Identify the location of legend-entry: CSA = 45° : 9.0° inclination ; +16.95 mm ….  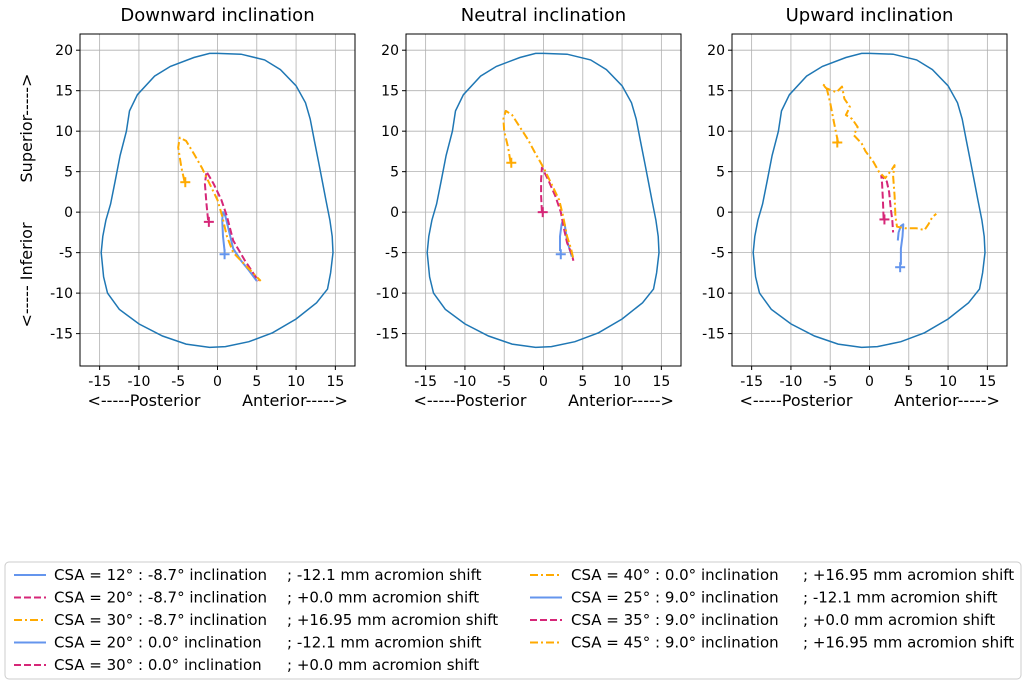
(772, 643).